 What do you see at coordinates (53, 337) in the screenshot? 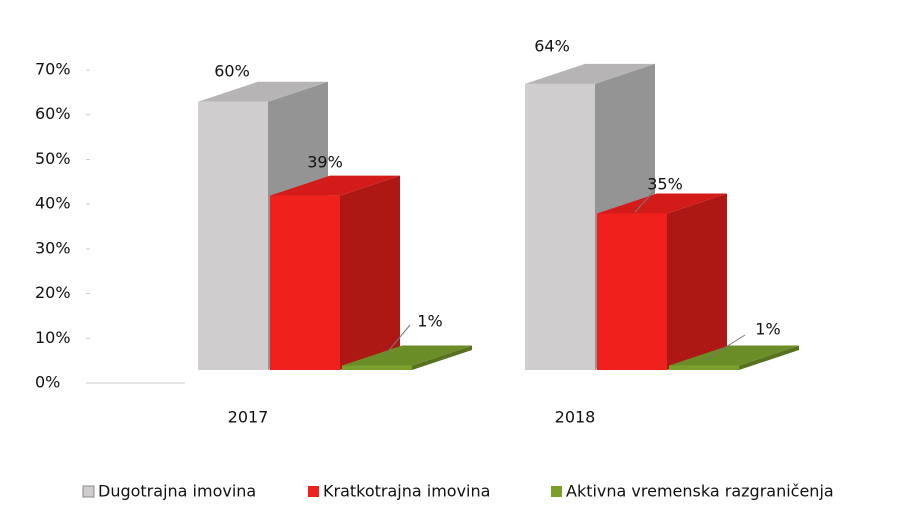
I see `y-tick-label: 10%` at bounding box center [53, 337].